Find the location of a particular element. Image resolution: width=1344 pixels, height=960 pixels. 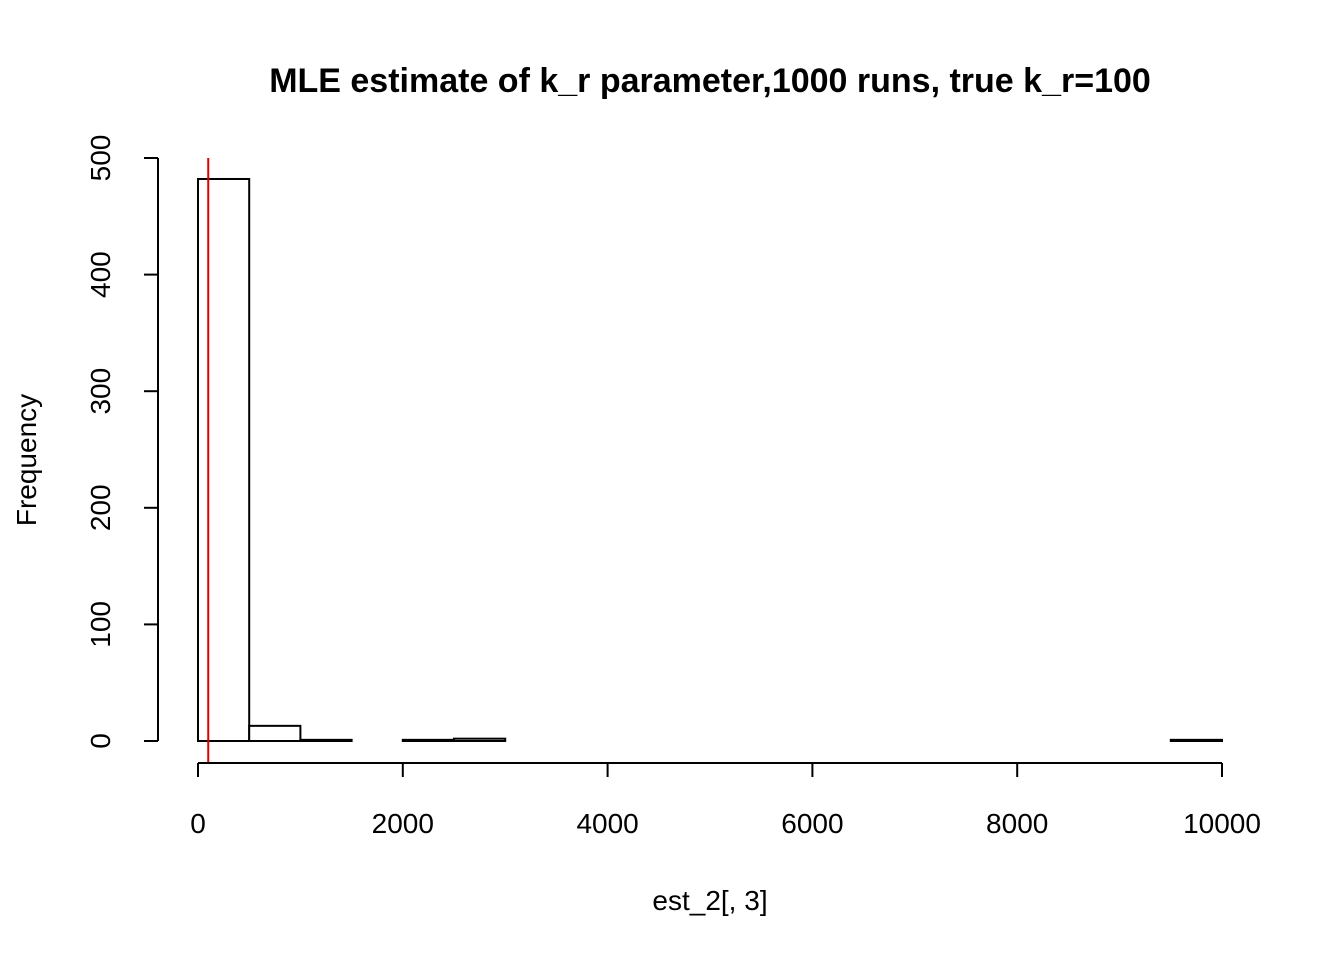

y-tick-label-1: 100 is located at coordinates (100, 624).